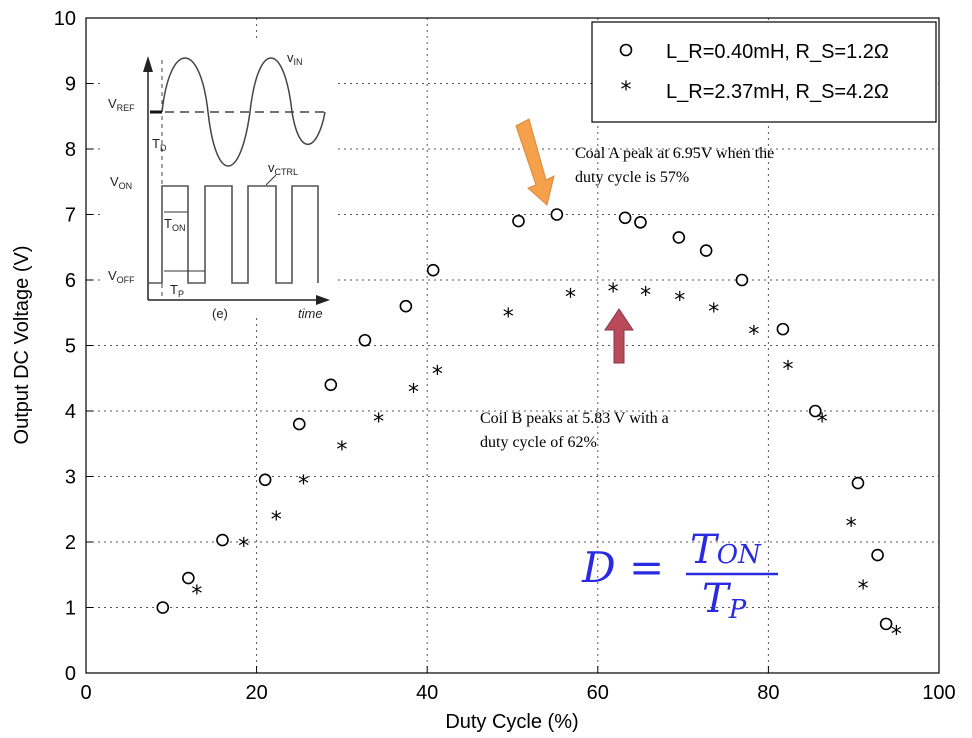 The height and width of the screenshot is (738, 972). What do you see at coordinates (70, 281) in the screenshot?
I see `y-tick-label: 6` at bounding box center [70, 281].